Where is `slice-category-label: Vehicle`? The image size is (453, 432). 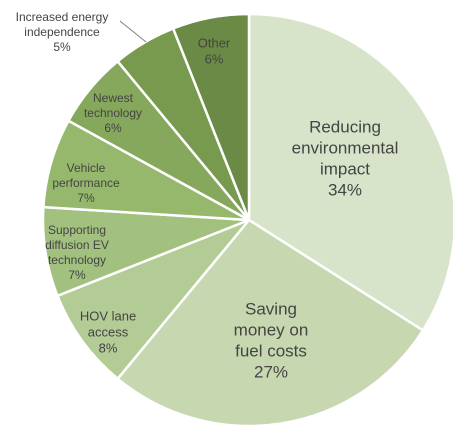
slice-category-label: Vehicle is located at coordinates (86, 168).